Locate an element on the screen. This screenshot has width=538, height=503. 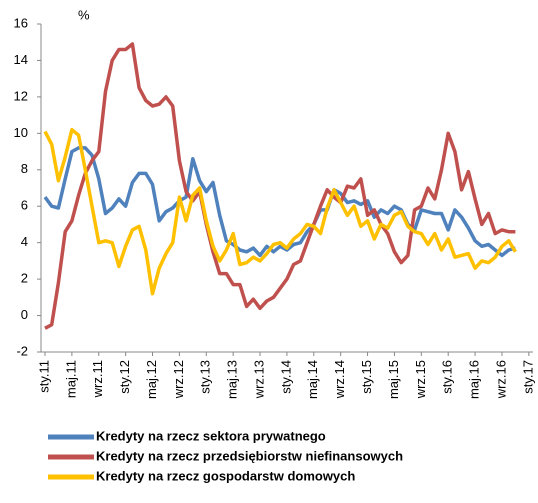
legend-label: Kredyty na rzecz sektora prywatnego is located at coordinates (211, 435).